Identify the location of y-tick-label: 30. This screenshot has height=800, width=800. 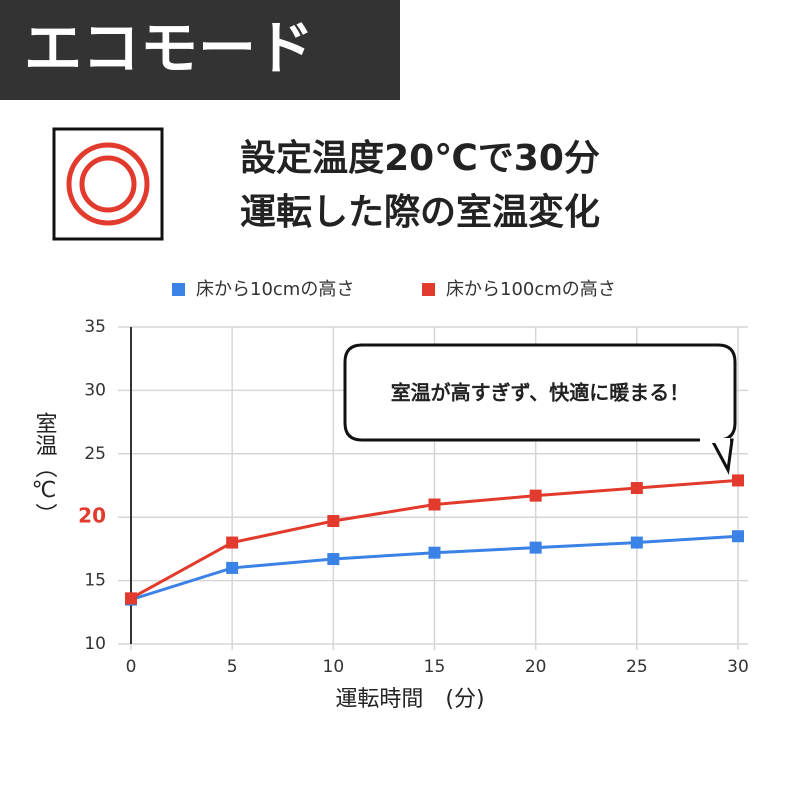
(95, 390).